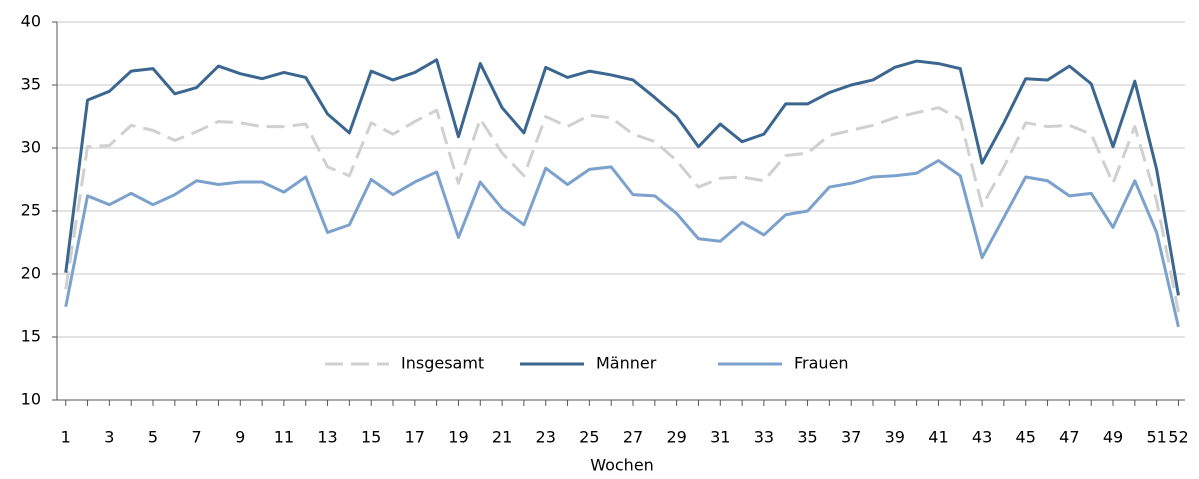 The width and height of the screenshot is (1199, 479). Describe the element at coordinates (153, 437) in the screenshot. I see `x-tick-label: 5` at that location.